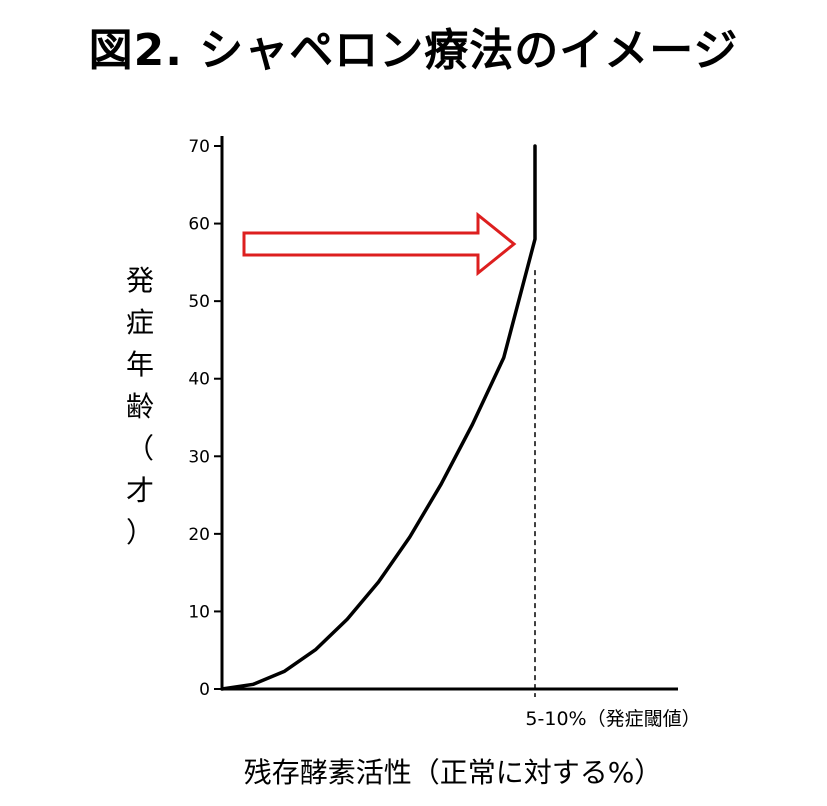 This screenshot has width=827, height=806. I want to click on arrow-layer, so click(379, 244).